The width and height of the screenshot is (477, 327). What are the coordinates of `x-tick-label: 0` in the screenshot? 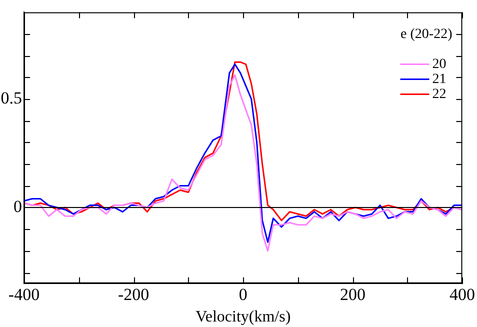 It's located at (243, 294).